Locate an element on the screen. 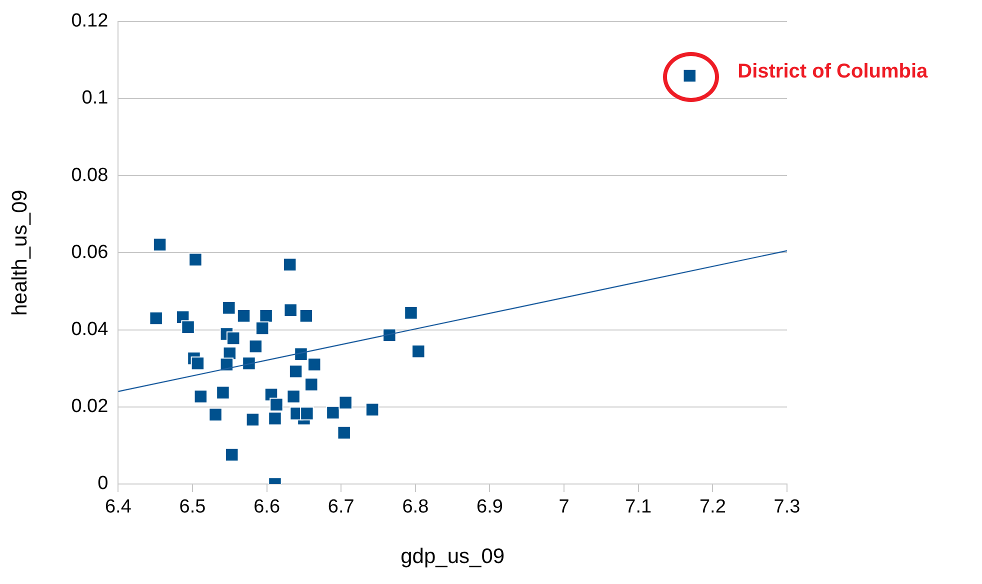 The height and width of the screenshot is (584, 982). x-tick-label: 7 is located at coordinates (564, 507).